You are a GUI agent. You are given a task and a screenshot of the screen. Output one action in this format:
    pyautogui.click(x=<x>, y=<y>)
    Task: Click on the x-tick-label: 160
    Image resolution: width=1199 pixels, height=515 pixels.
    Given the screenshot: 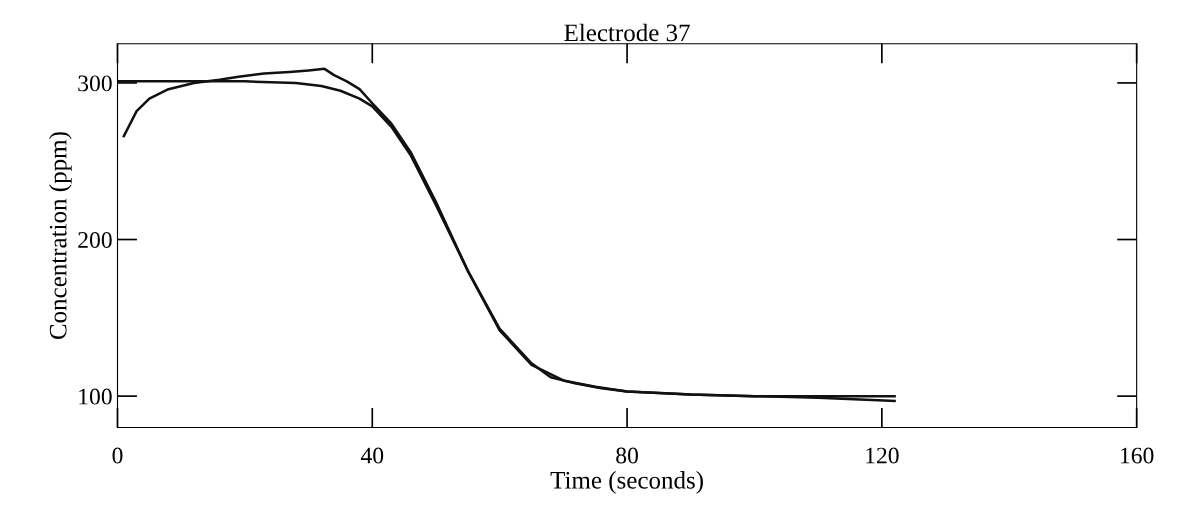 What is the action you would take?
    pyautogui.click(x=1137, y=455)
    